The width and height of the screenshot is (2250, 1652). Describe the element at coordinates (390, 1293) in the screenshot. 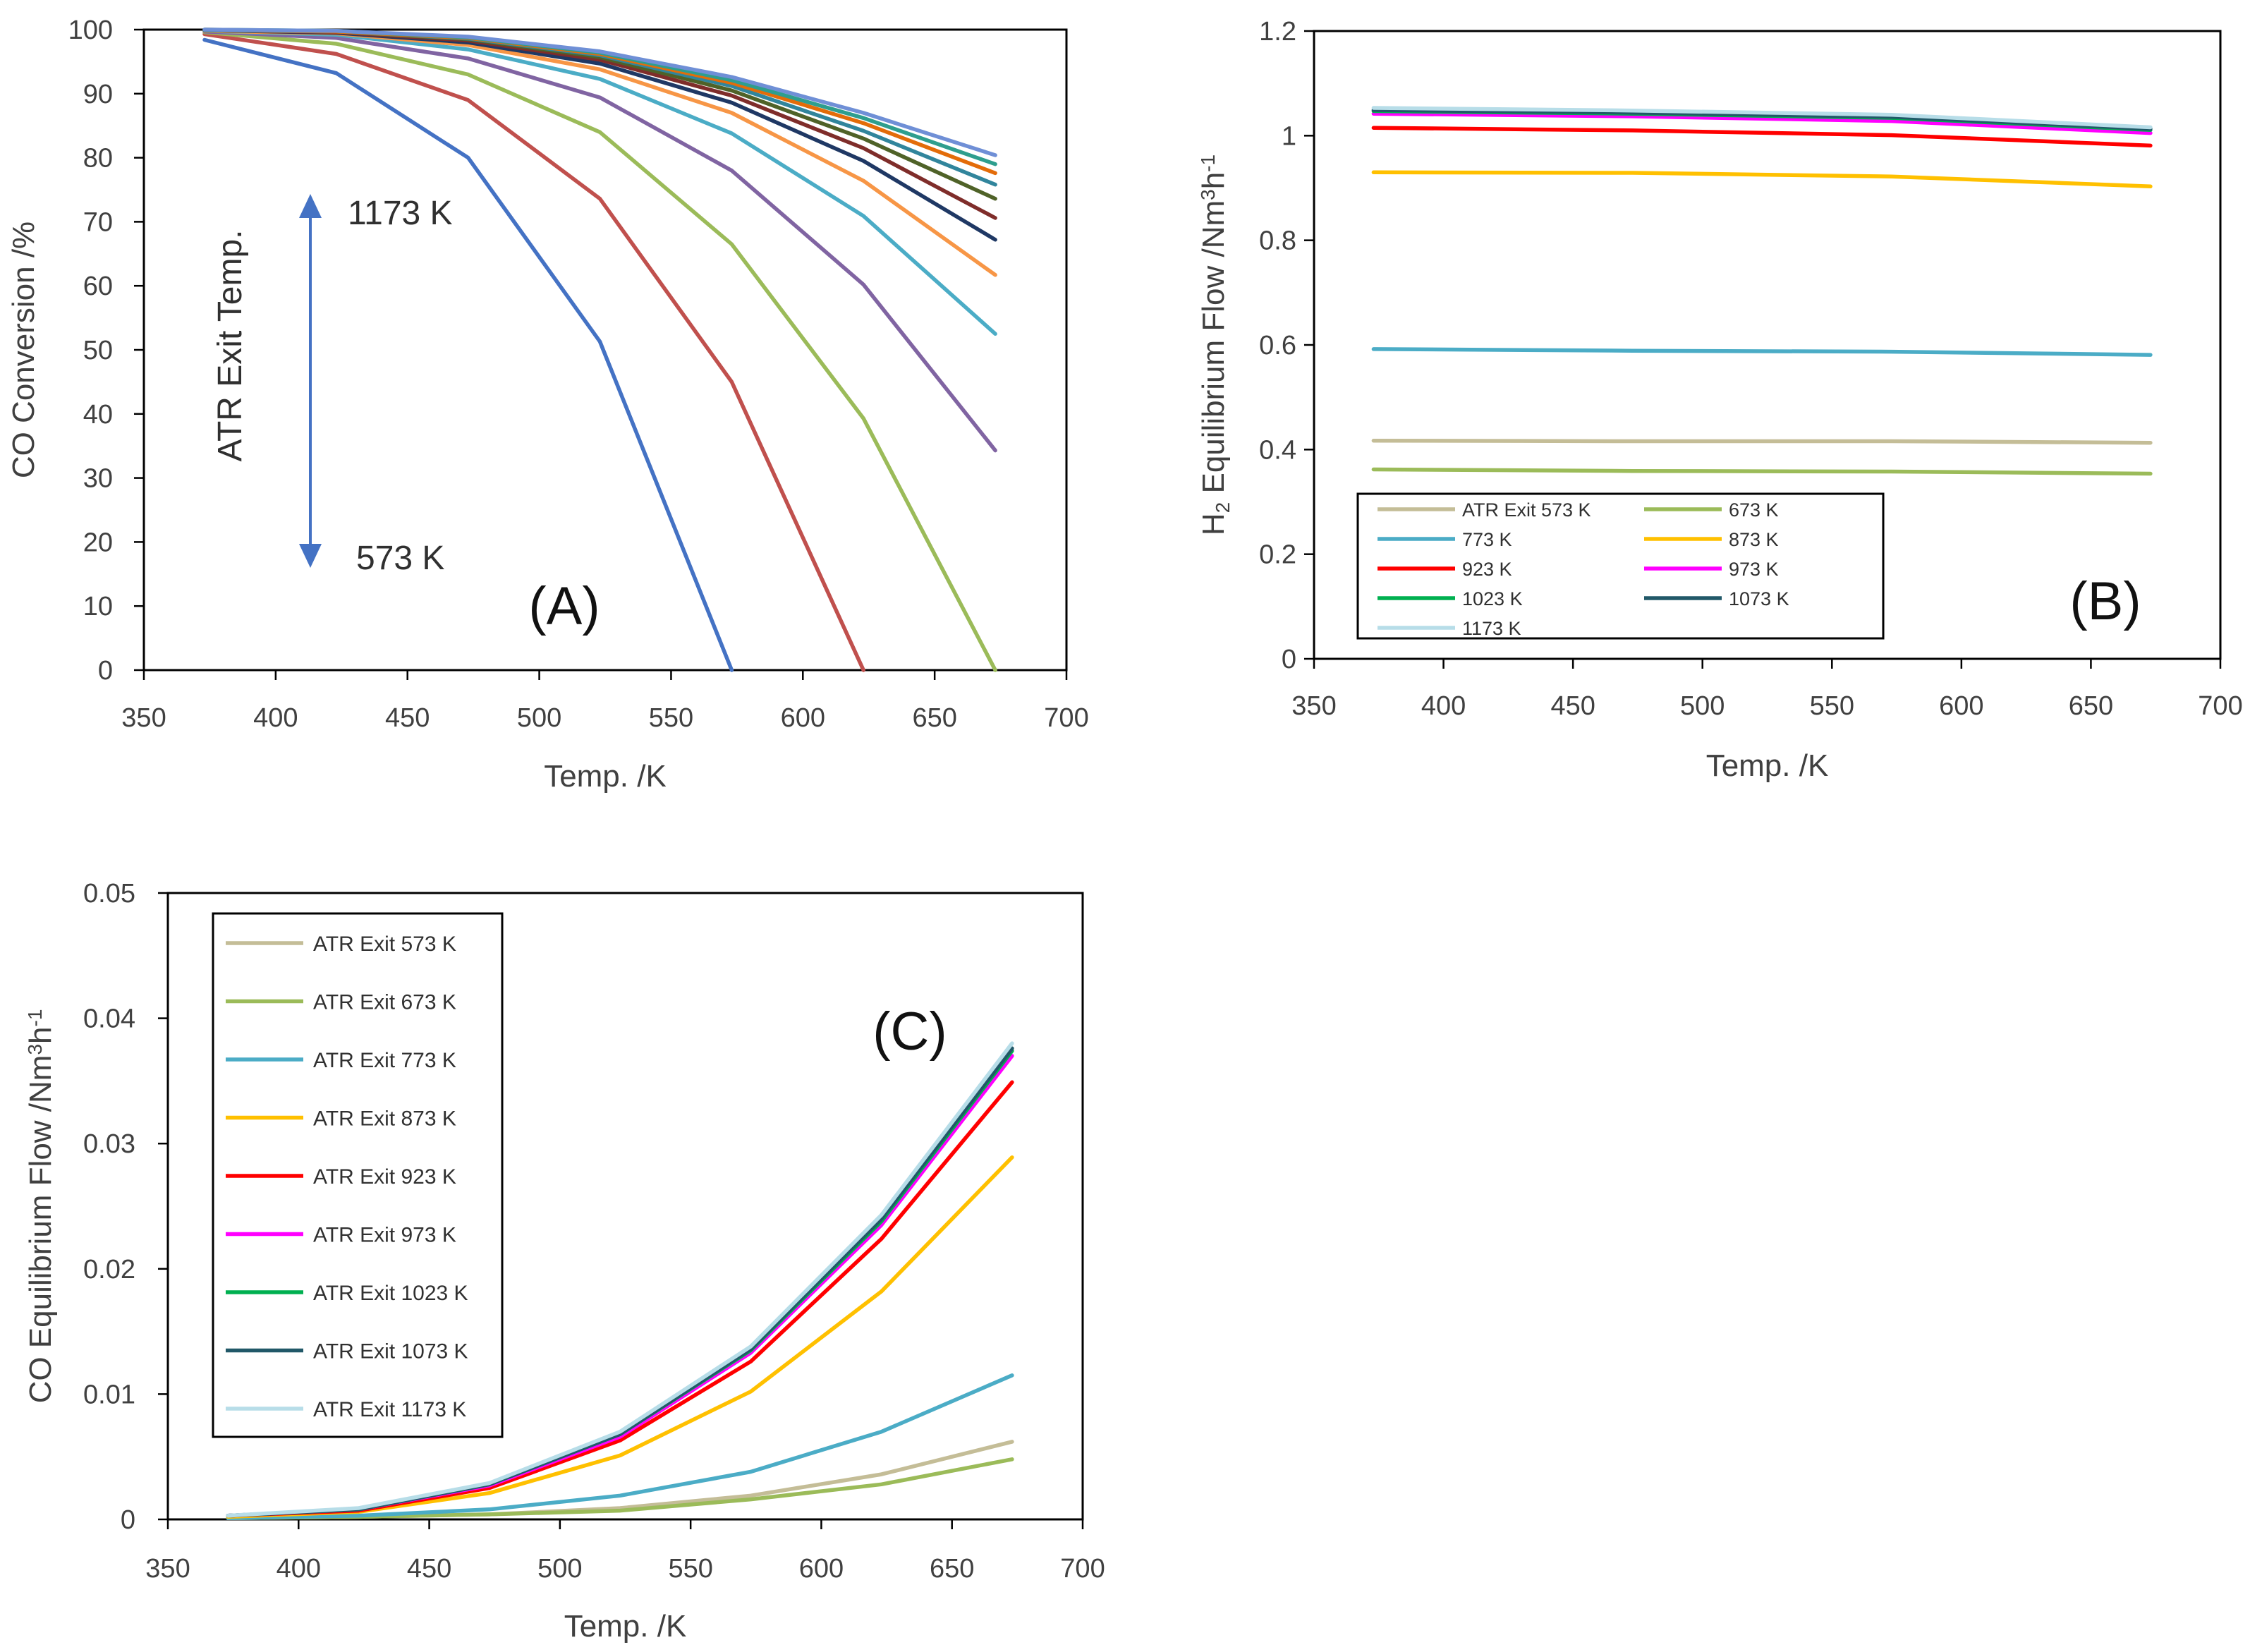

I see `legend-label: ATR Exit 1023 K` at that location.